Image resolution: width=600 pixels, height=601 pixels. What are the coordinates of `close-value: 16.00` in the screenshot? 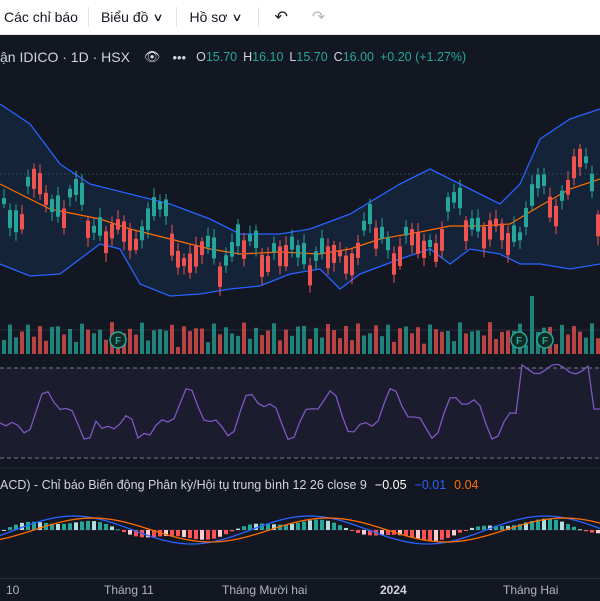 It's located at (358, 57).